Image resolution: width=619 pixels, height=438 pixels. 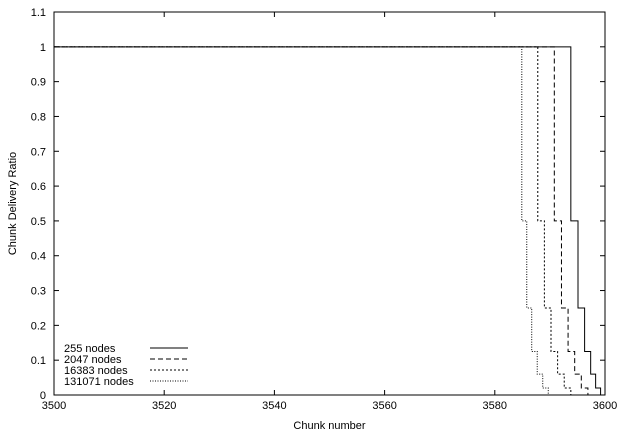 I want to click on y-tick-label: 0.1, so click(x=38, y=361).